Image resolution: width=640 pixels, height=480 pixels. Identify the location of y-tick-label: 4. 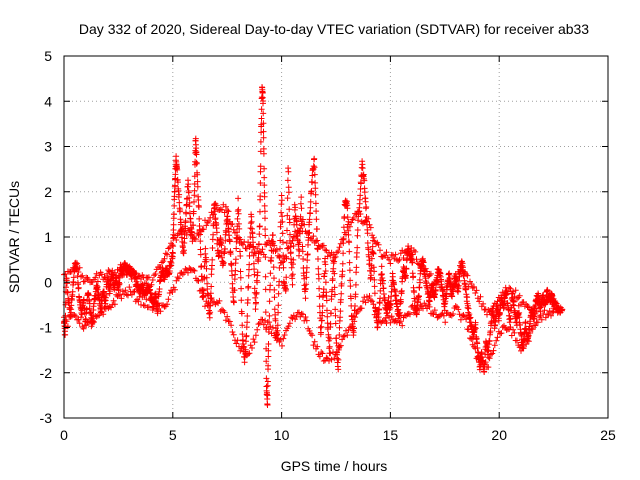
(48, 101).